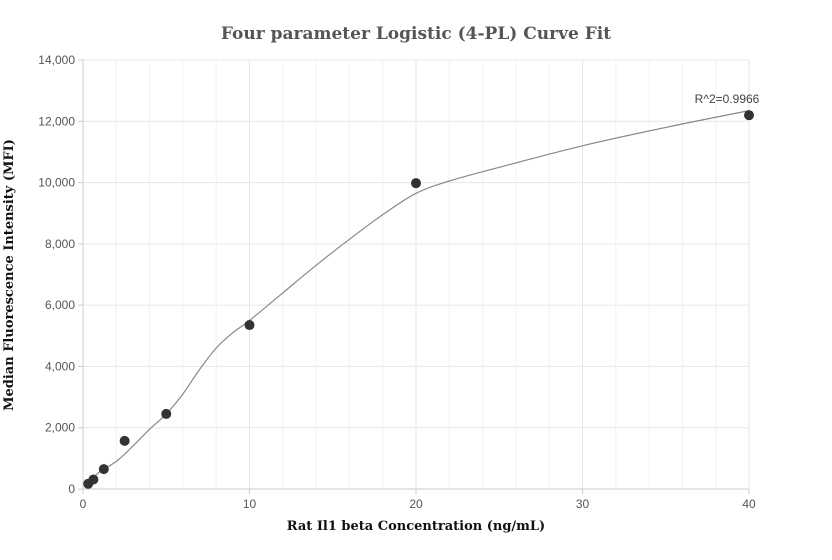  Describe the element at coordinates (749, 504) in the screenshot. I see `x-tick-label: 40` at that location.